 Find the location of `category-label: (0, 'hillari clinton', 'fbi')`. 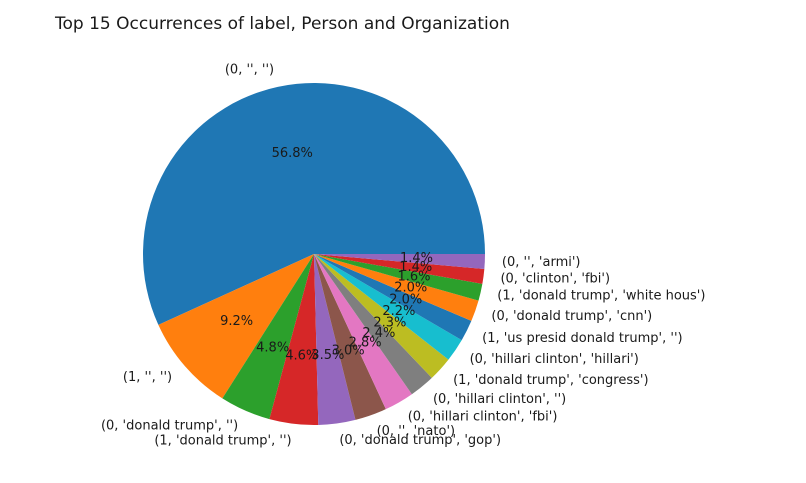

category-label: (0, 'hillari clinton', 'fbi') is located at coordinates (483, 417).